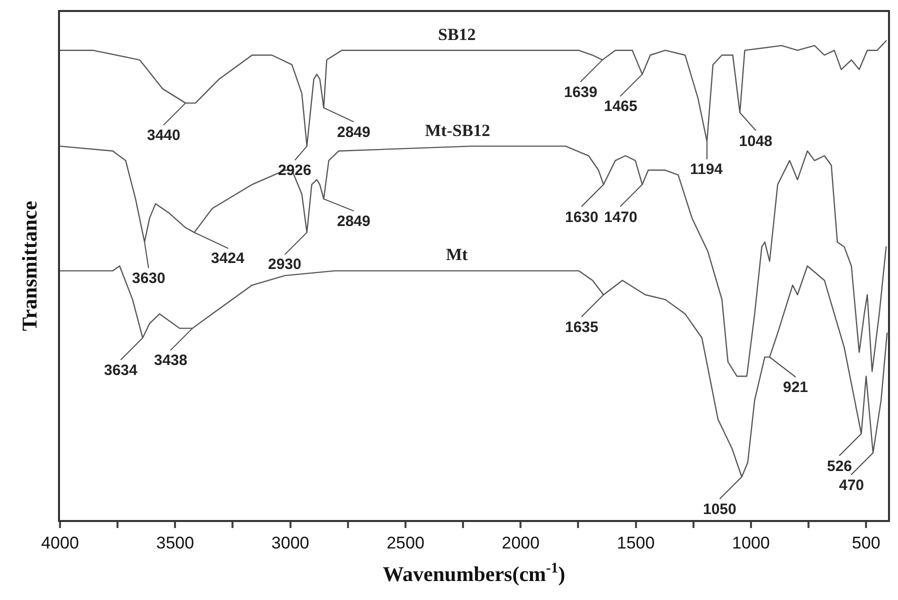  What do you see at coordinates (621, 217) in the screenshot?
I see `annotation: 1470` at bounding box center [621, 217].